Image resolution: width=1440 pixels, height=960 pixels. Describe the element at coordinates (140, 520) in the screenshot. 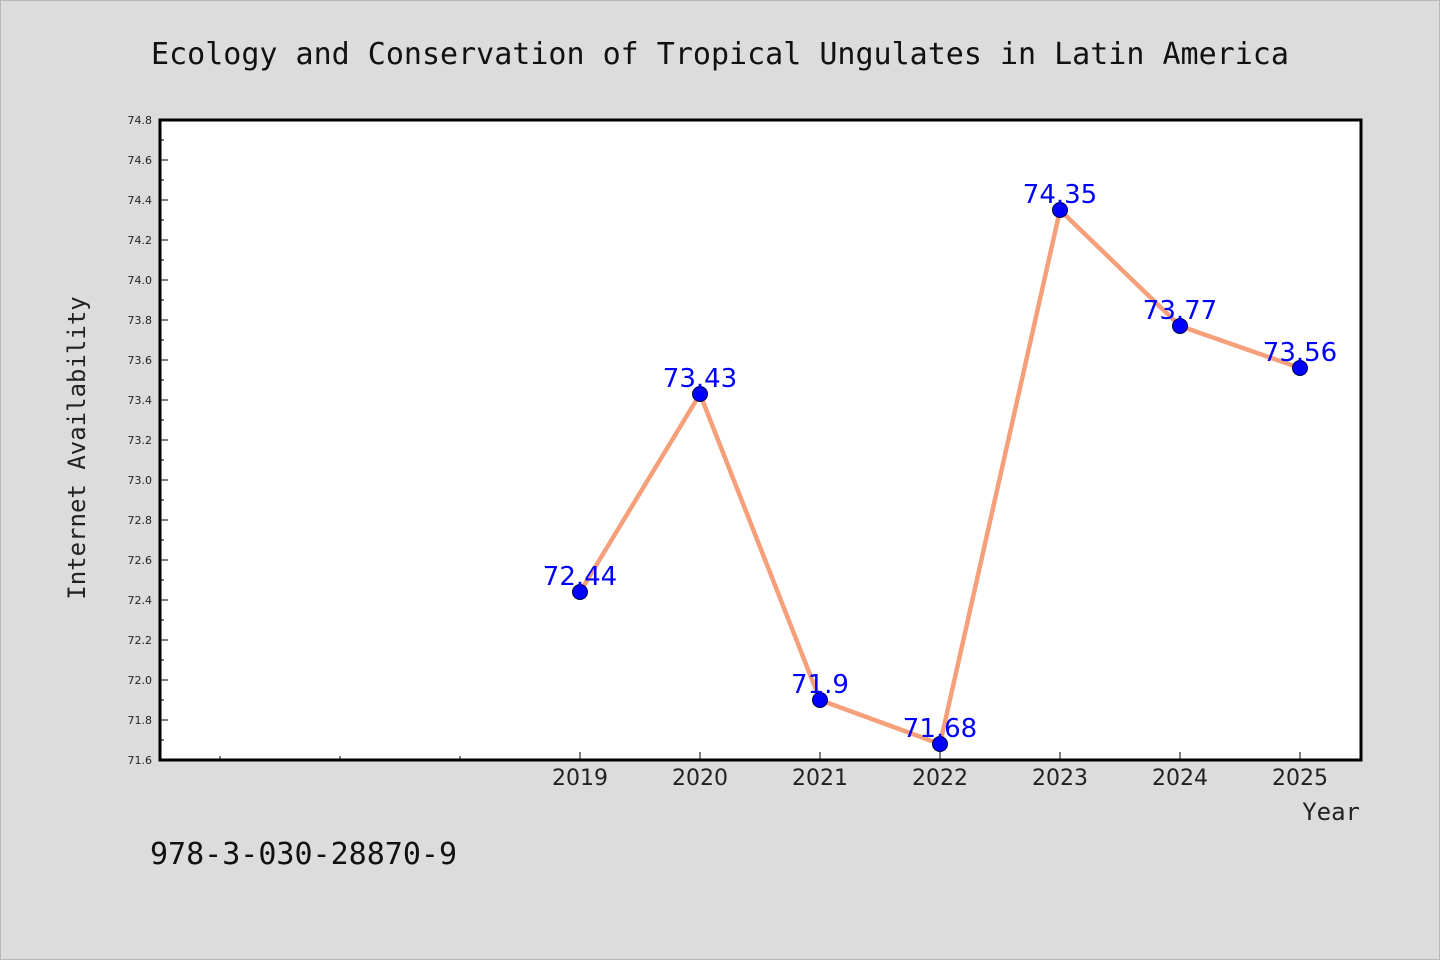

I see `y-tick-label: 72.8` at that location.